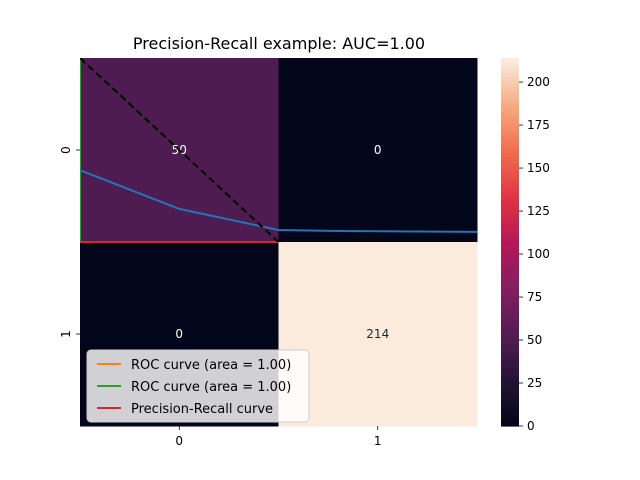  What do you see at coordinates (66, 150) in the screenshot?
I see `y-tick-label: 0` at bounding box center [66, 150].